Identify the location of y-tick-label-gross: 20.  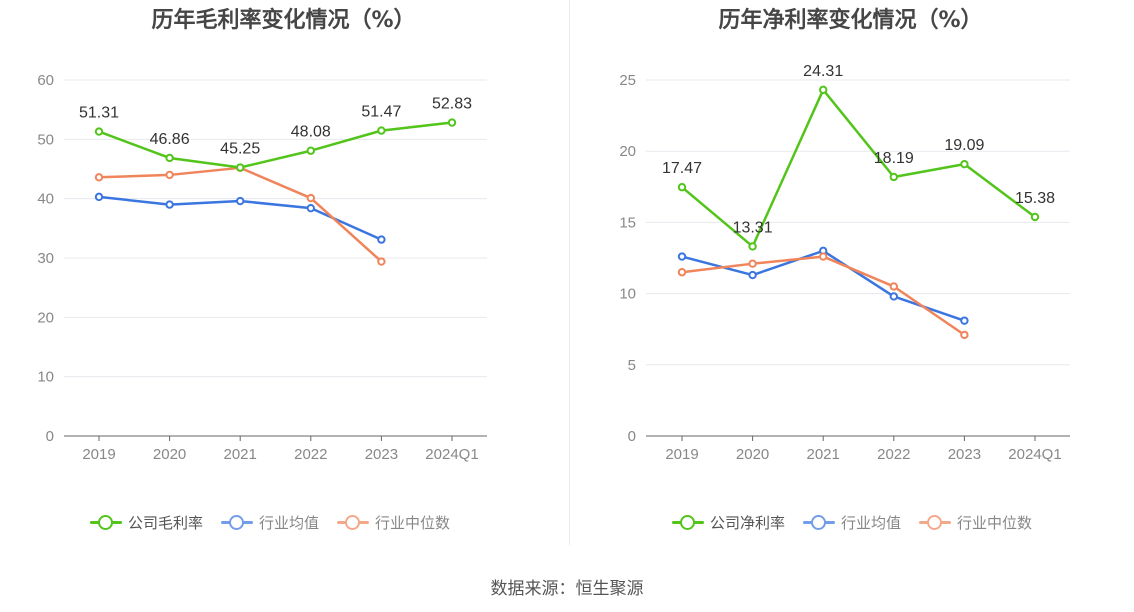
(45, 317).